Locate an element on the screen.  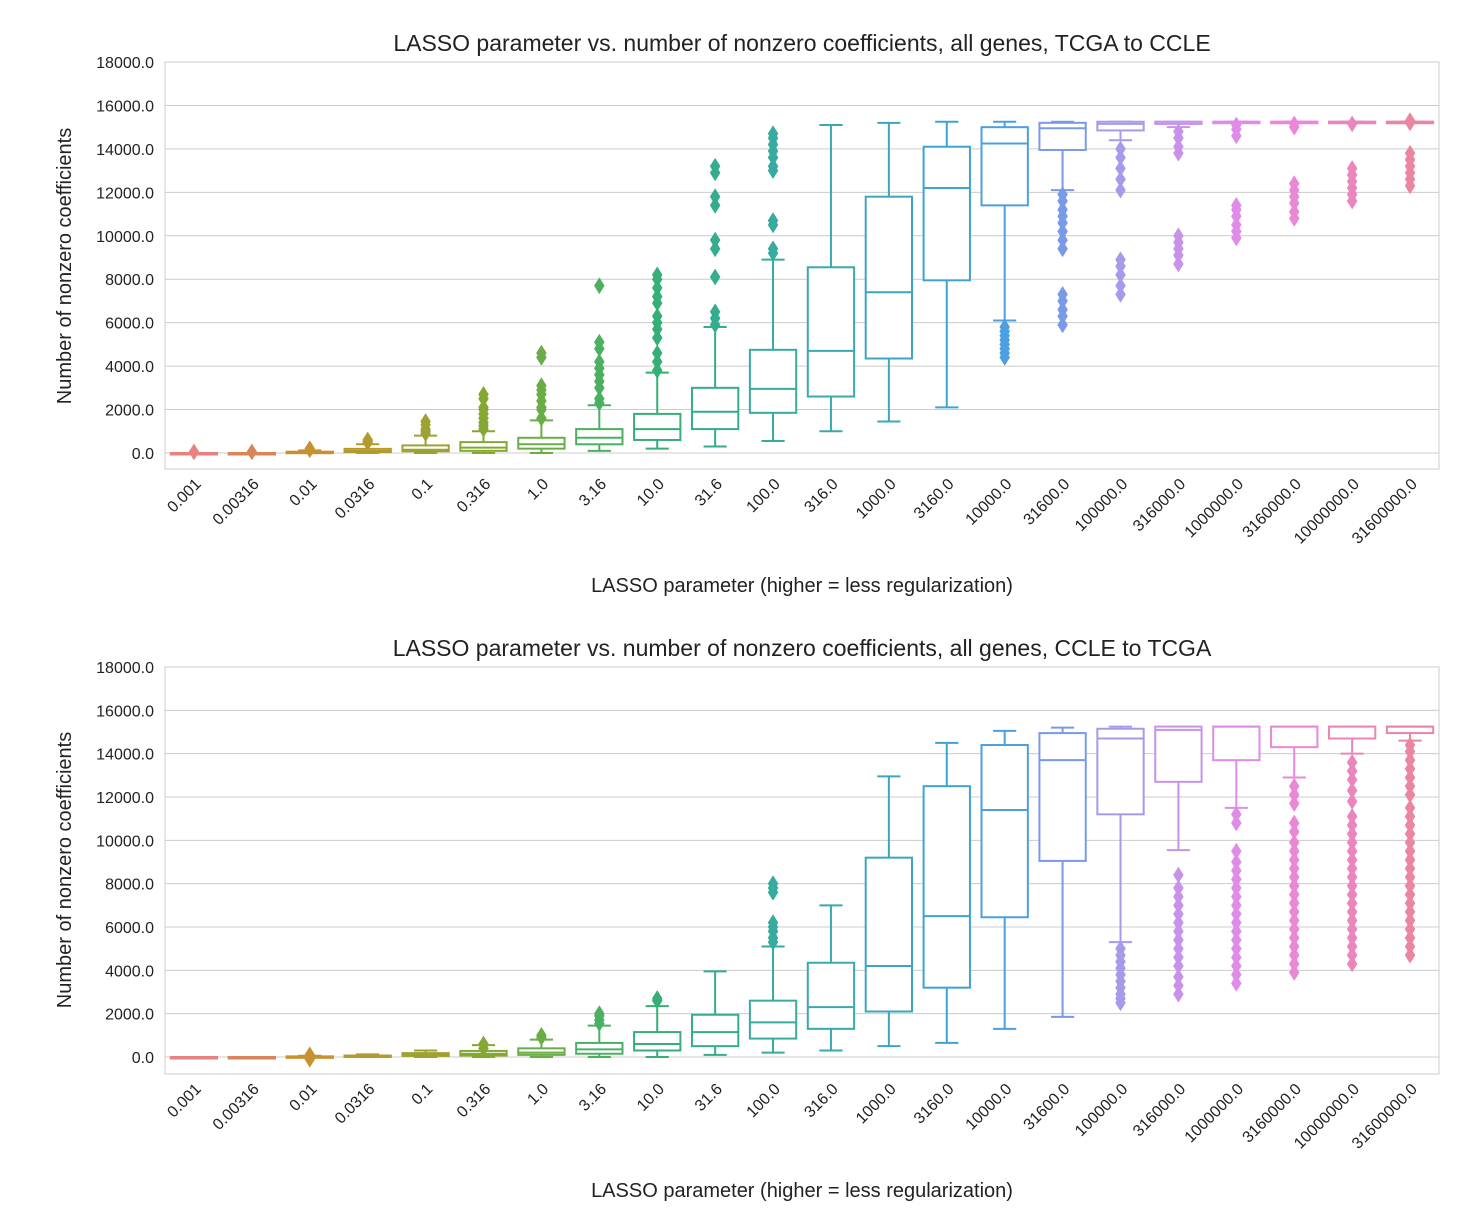
bottom-chart-x-tick-label: 100.0 is located at coordinates (764, 1101).